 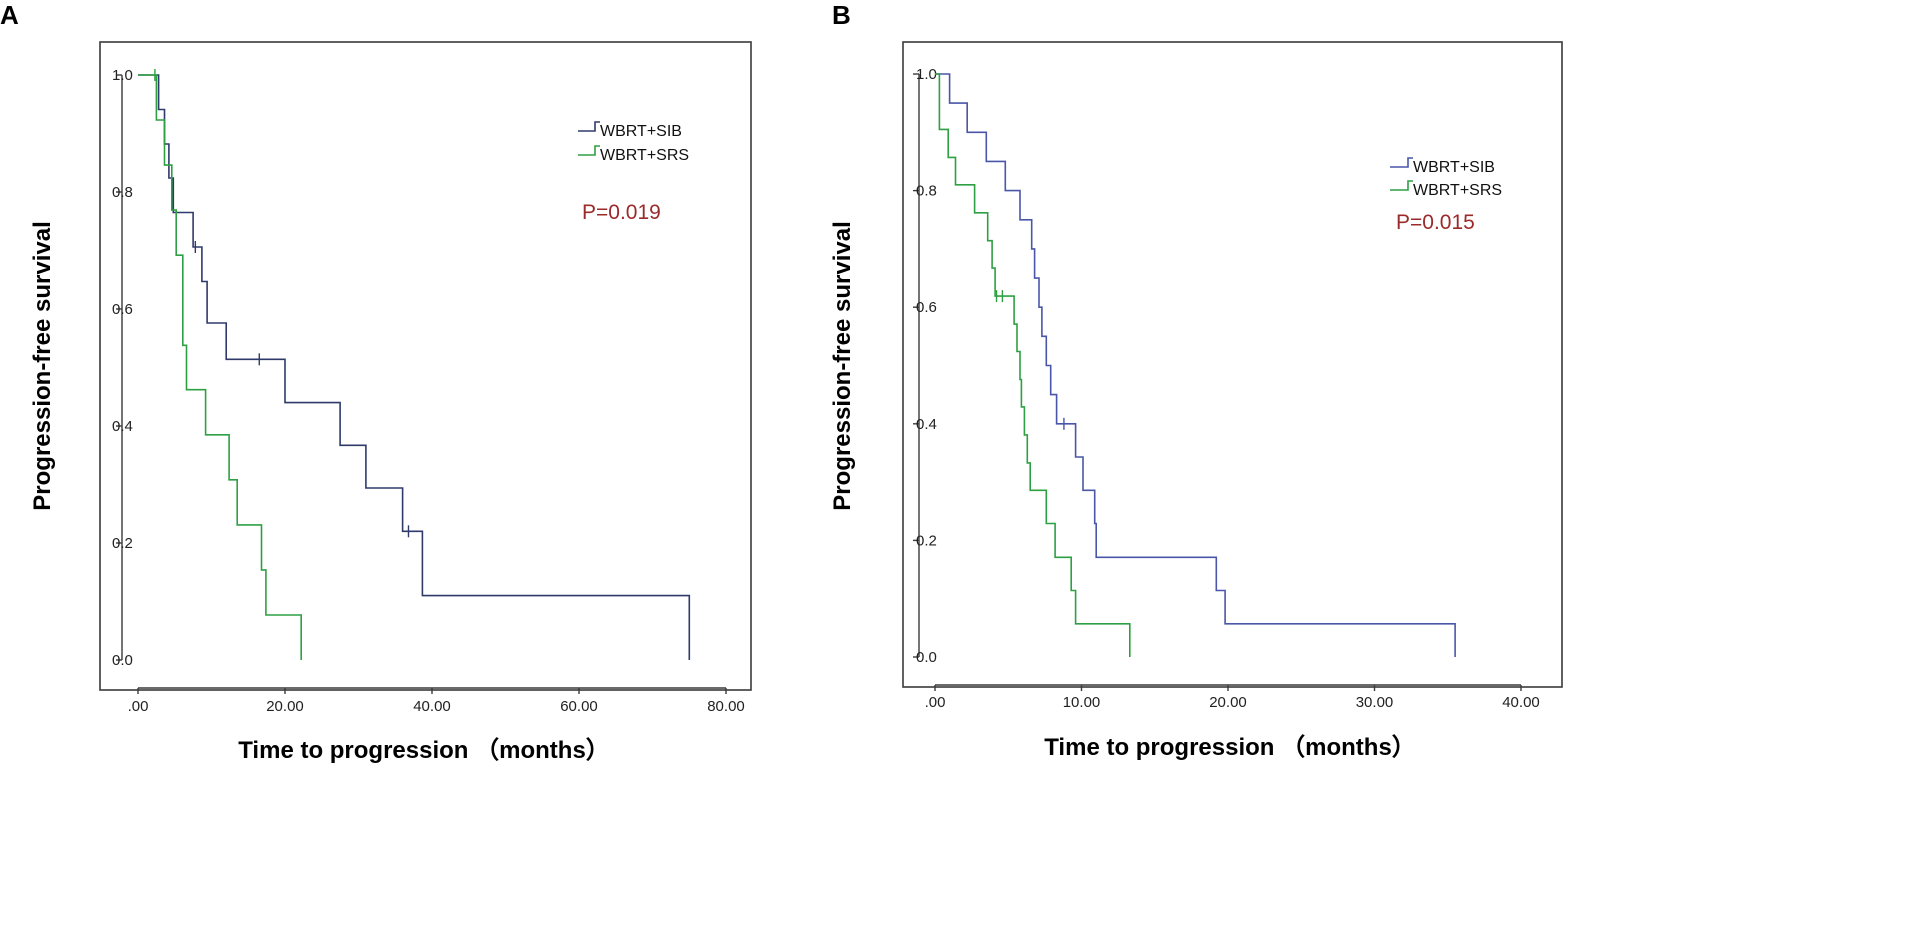 What do you see at coordinates (926, 424) in the screenshot?
I see `panel-b-y-tick-label: 0.4` at bounding box center [926, 424].